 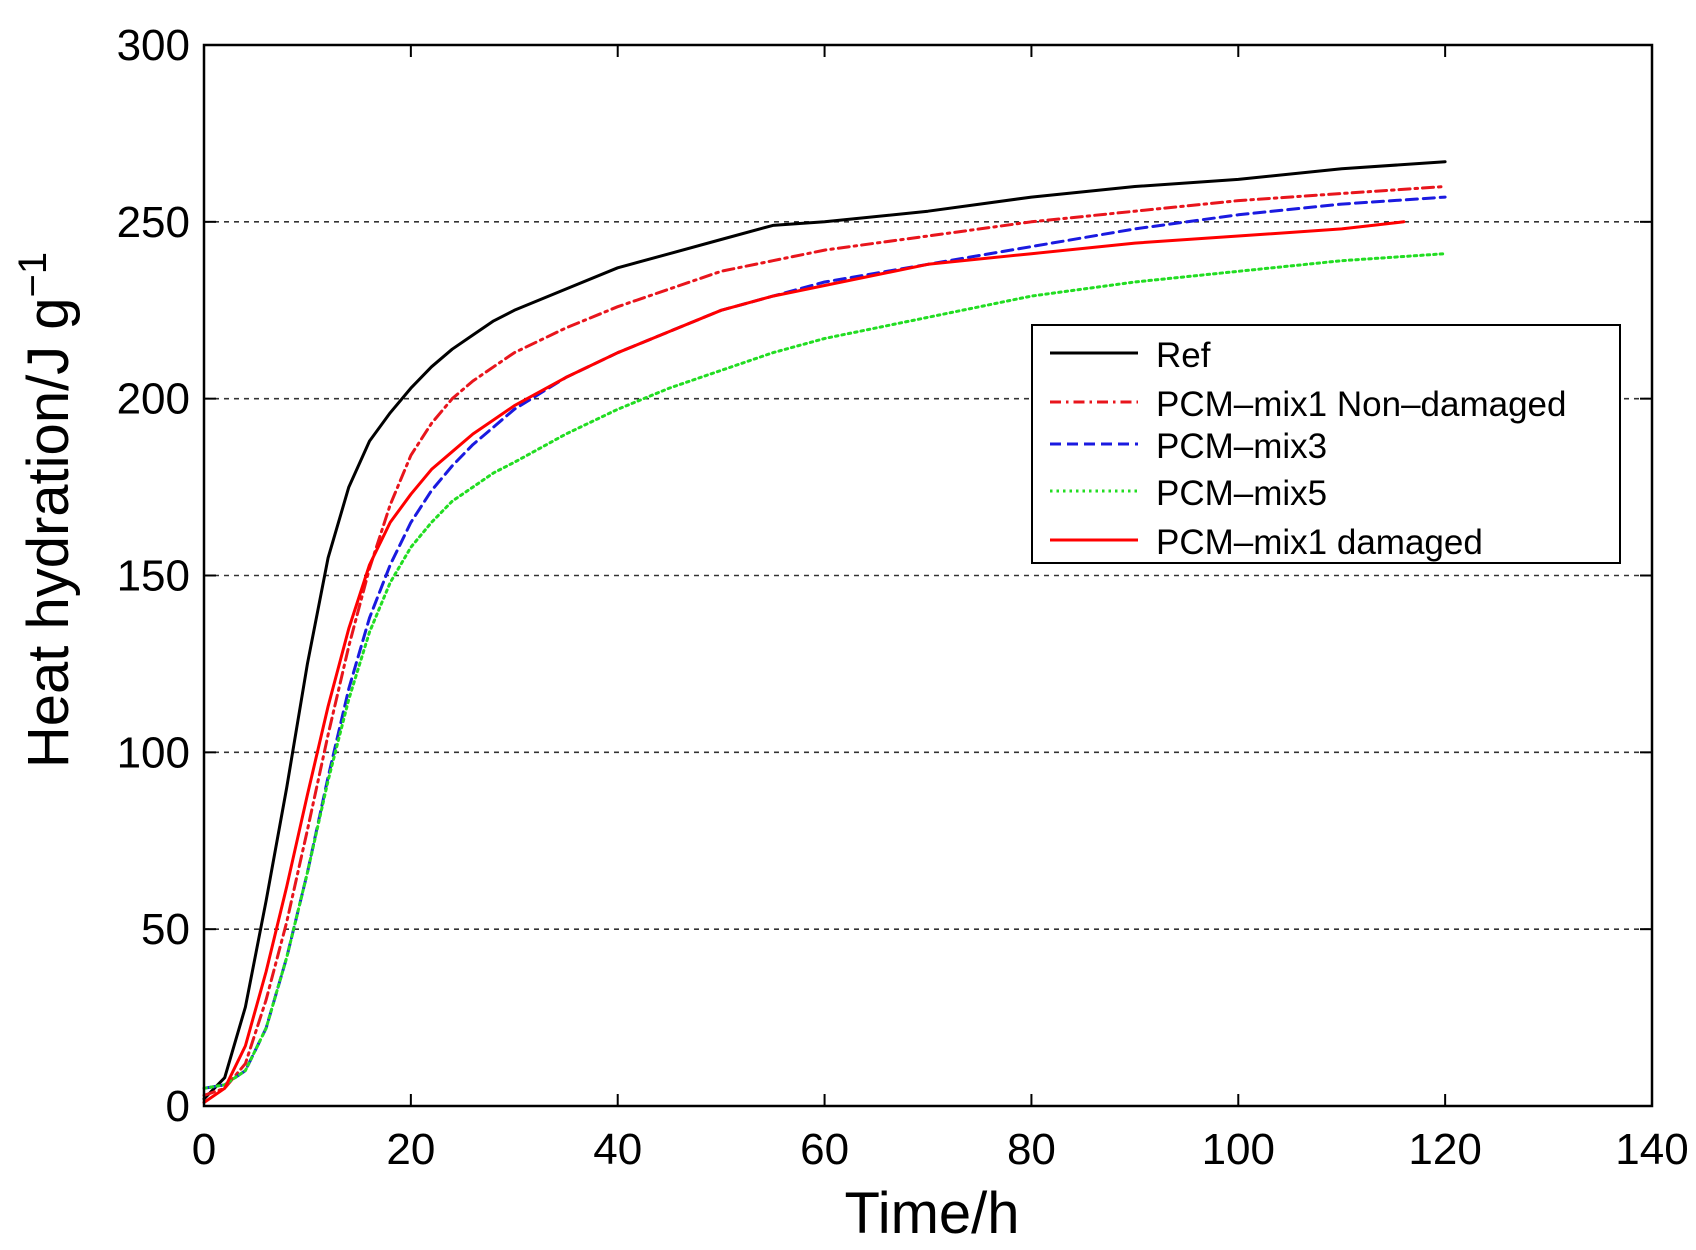 I want to click on x-tick-label: 100, so click(x=1238, y=1149).